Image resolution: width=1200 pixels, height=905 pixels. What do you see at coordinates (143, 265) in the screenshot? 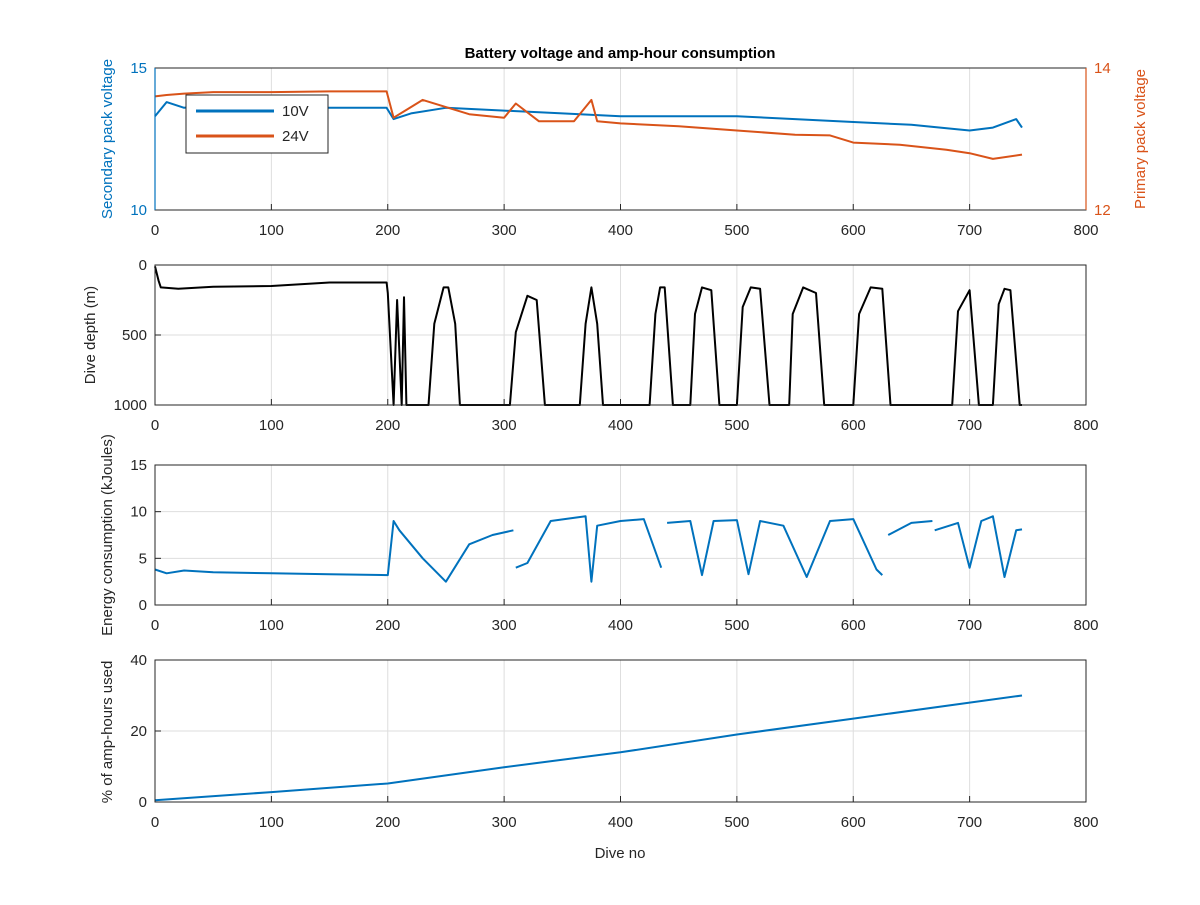
I see `panel2-ytick-label: 0` at bounding box center [143, 265].